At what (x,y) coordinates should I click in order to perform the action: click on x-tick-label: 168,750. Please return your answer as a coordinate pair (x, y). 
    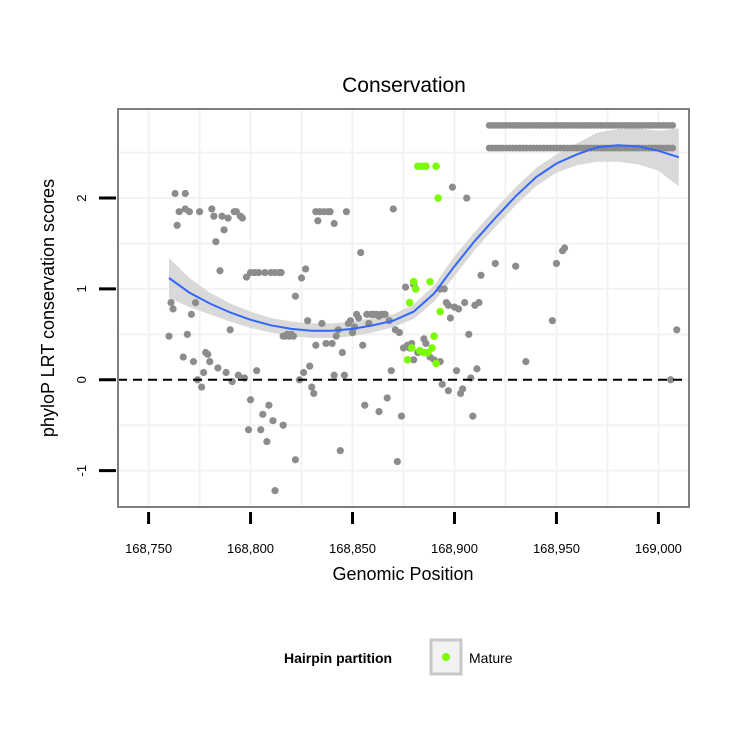
    Looking at the image, I should click on (148, 548).